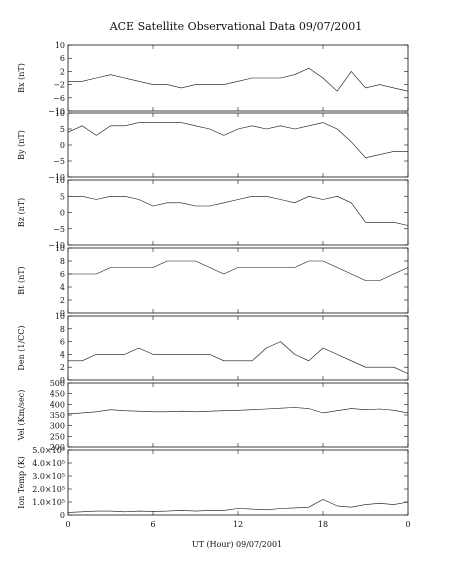  Describe the element at coordinates (21, 347) in the screenshot. I see `y-axis-label: Den (1/CC)` at that location.